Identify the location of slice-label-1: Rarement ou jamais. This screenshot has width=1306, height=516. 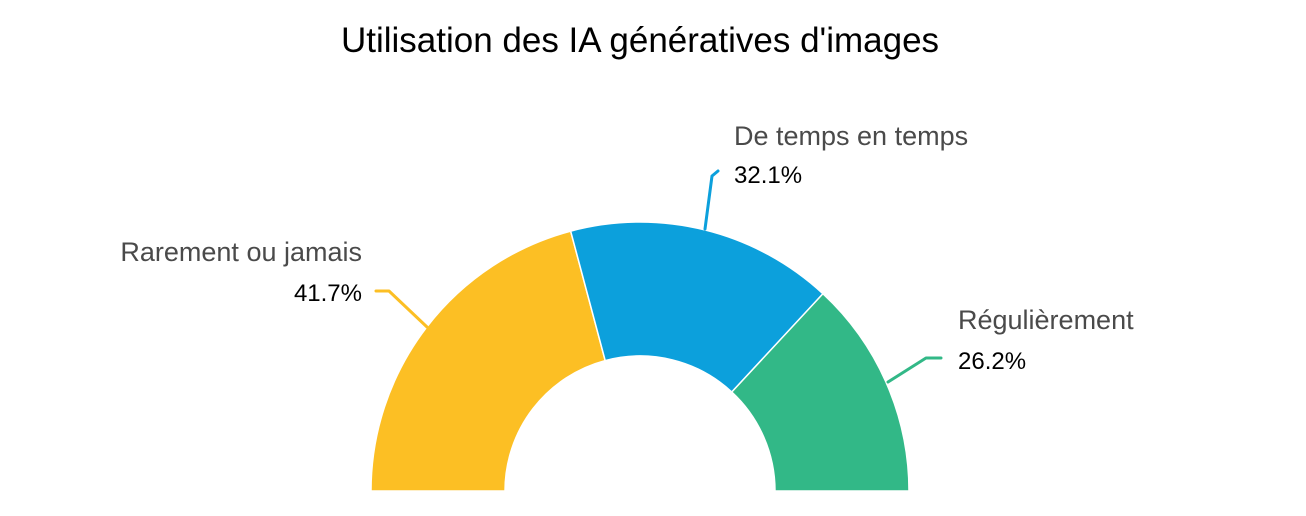
(241, 252).